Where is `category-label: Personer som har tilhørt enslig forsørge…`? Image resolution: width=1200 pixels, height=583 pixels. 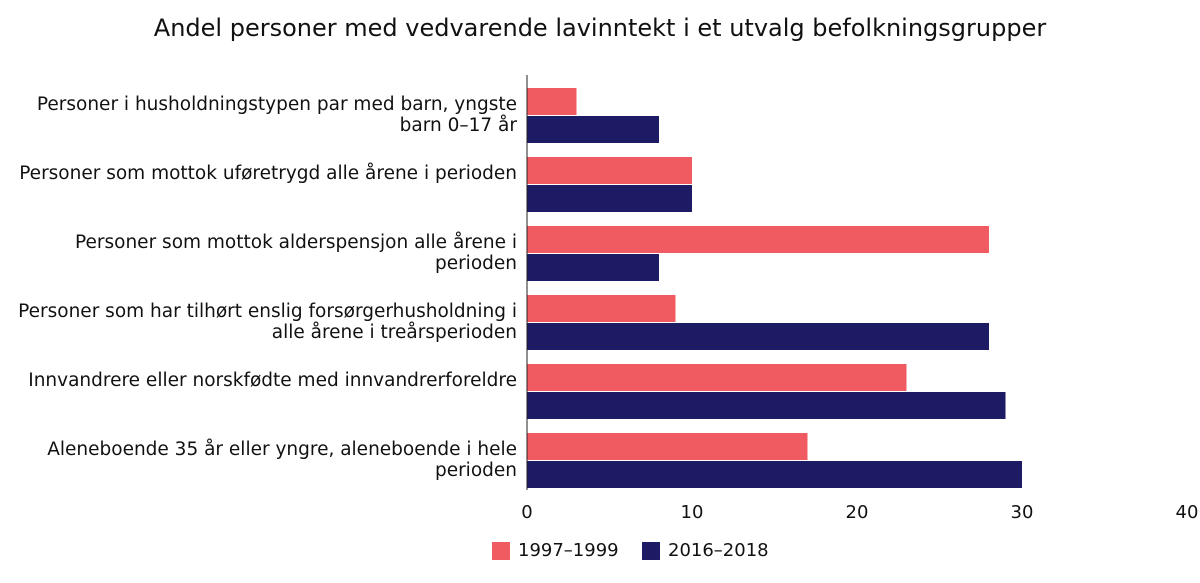 category-label: Personer som har tilhørt enslig forsørge… is located at coordinates (267, 322).